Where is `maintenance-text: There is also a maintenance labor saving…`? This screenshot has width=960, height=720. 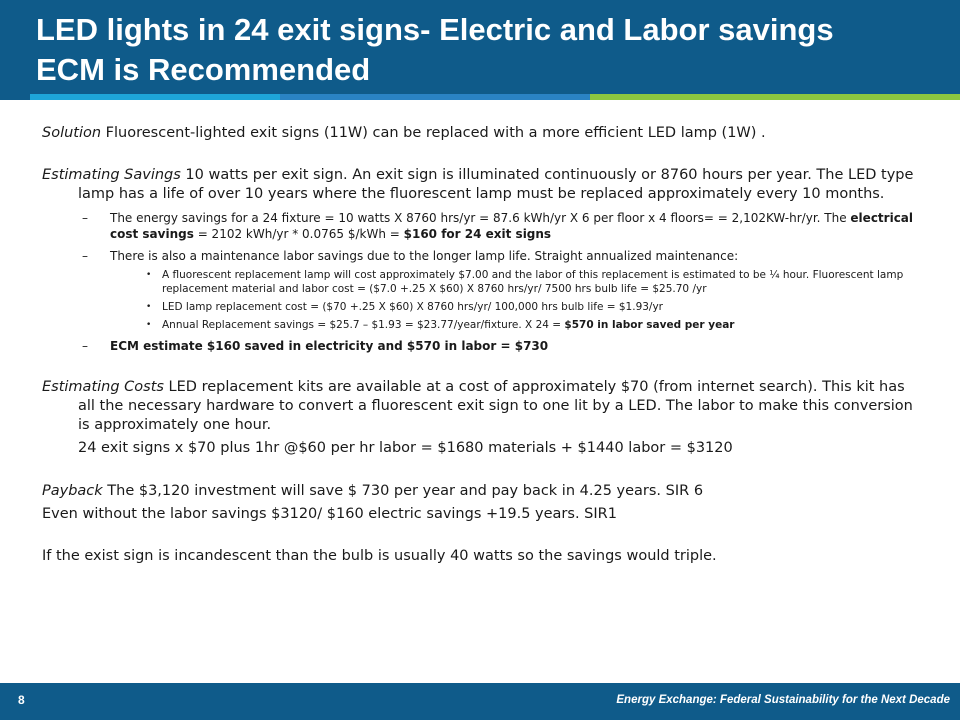 maintenance-text: There is also a maintenance labor saving… is located at coordinates (424, 256).